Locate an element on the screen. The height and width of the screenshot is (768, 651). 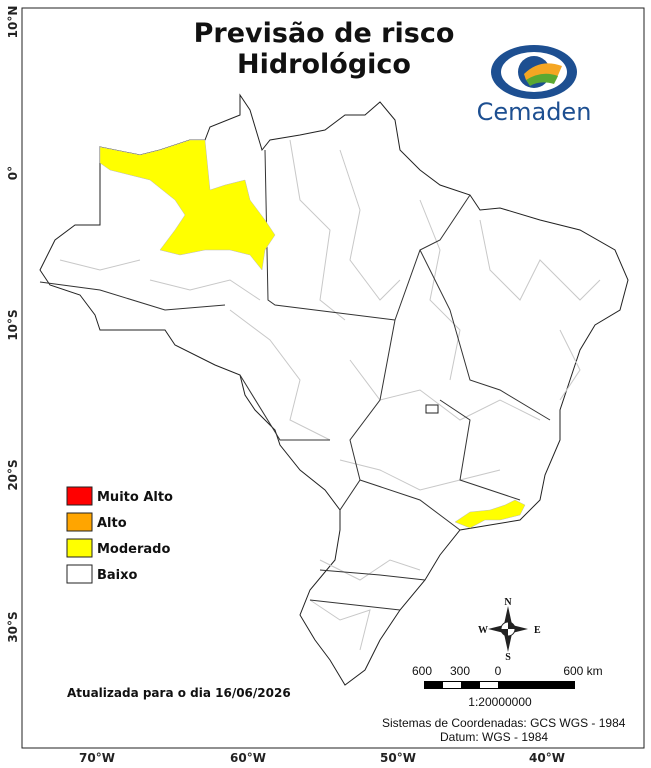
latitude-label: 0° is located at coordinates (13, 173).